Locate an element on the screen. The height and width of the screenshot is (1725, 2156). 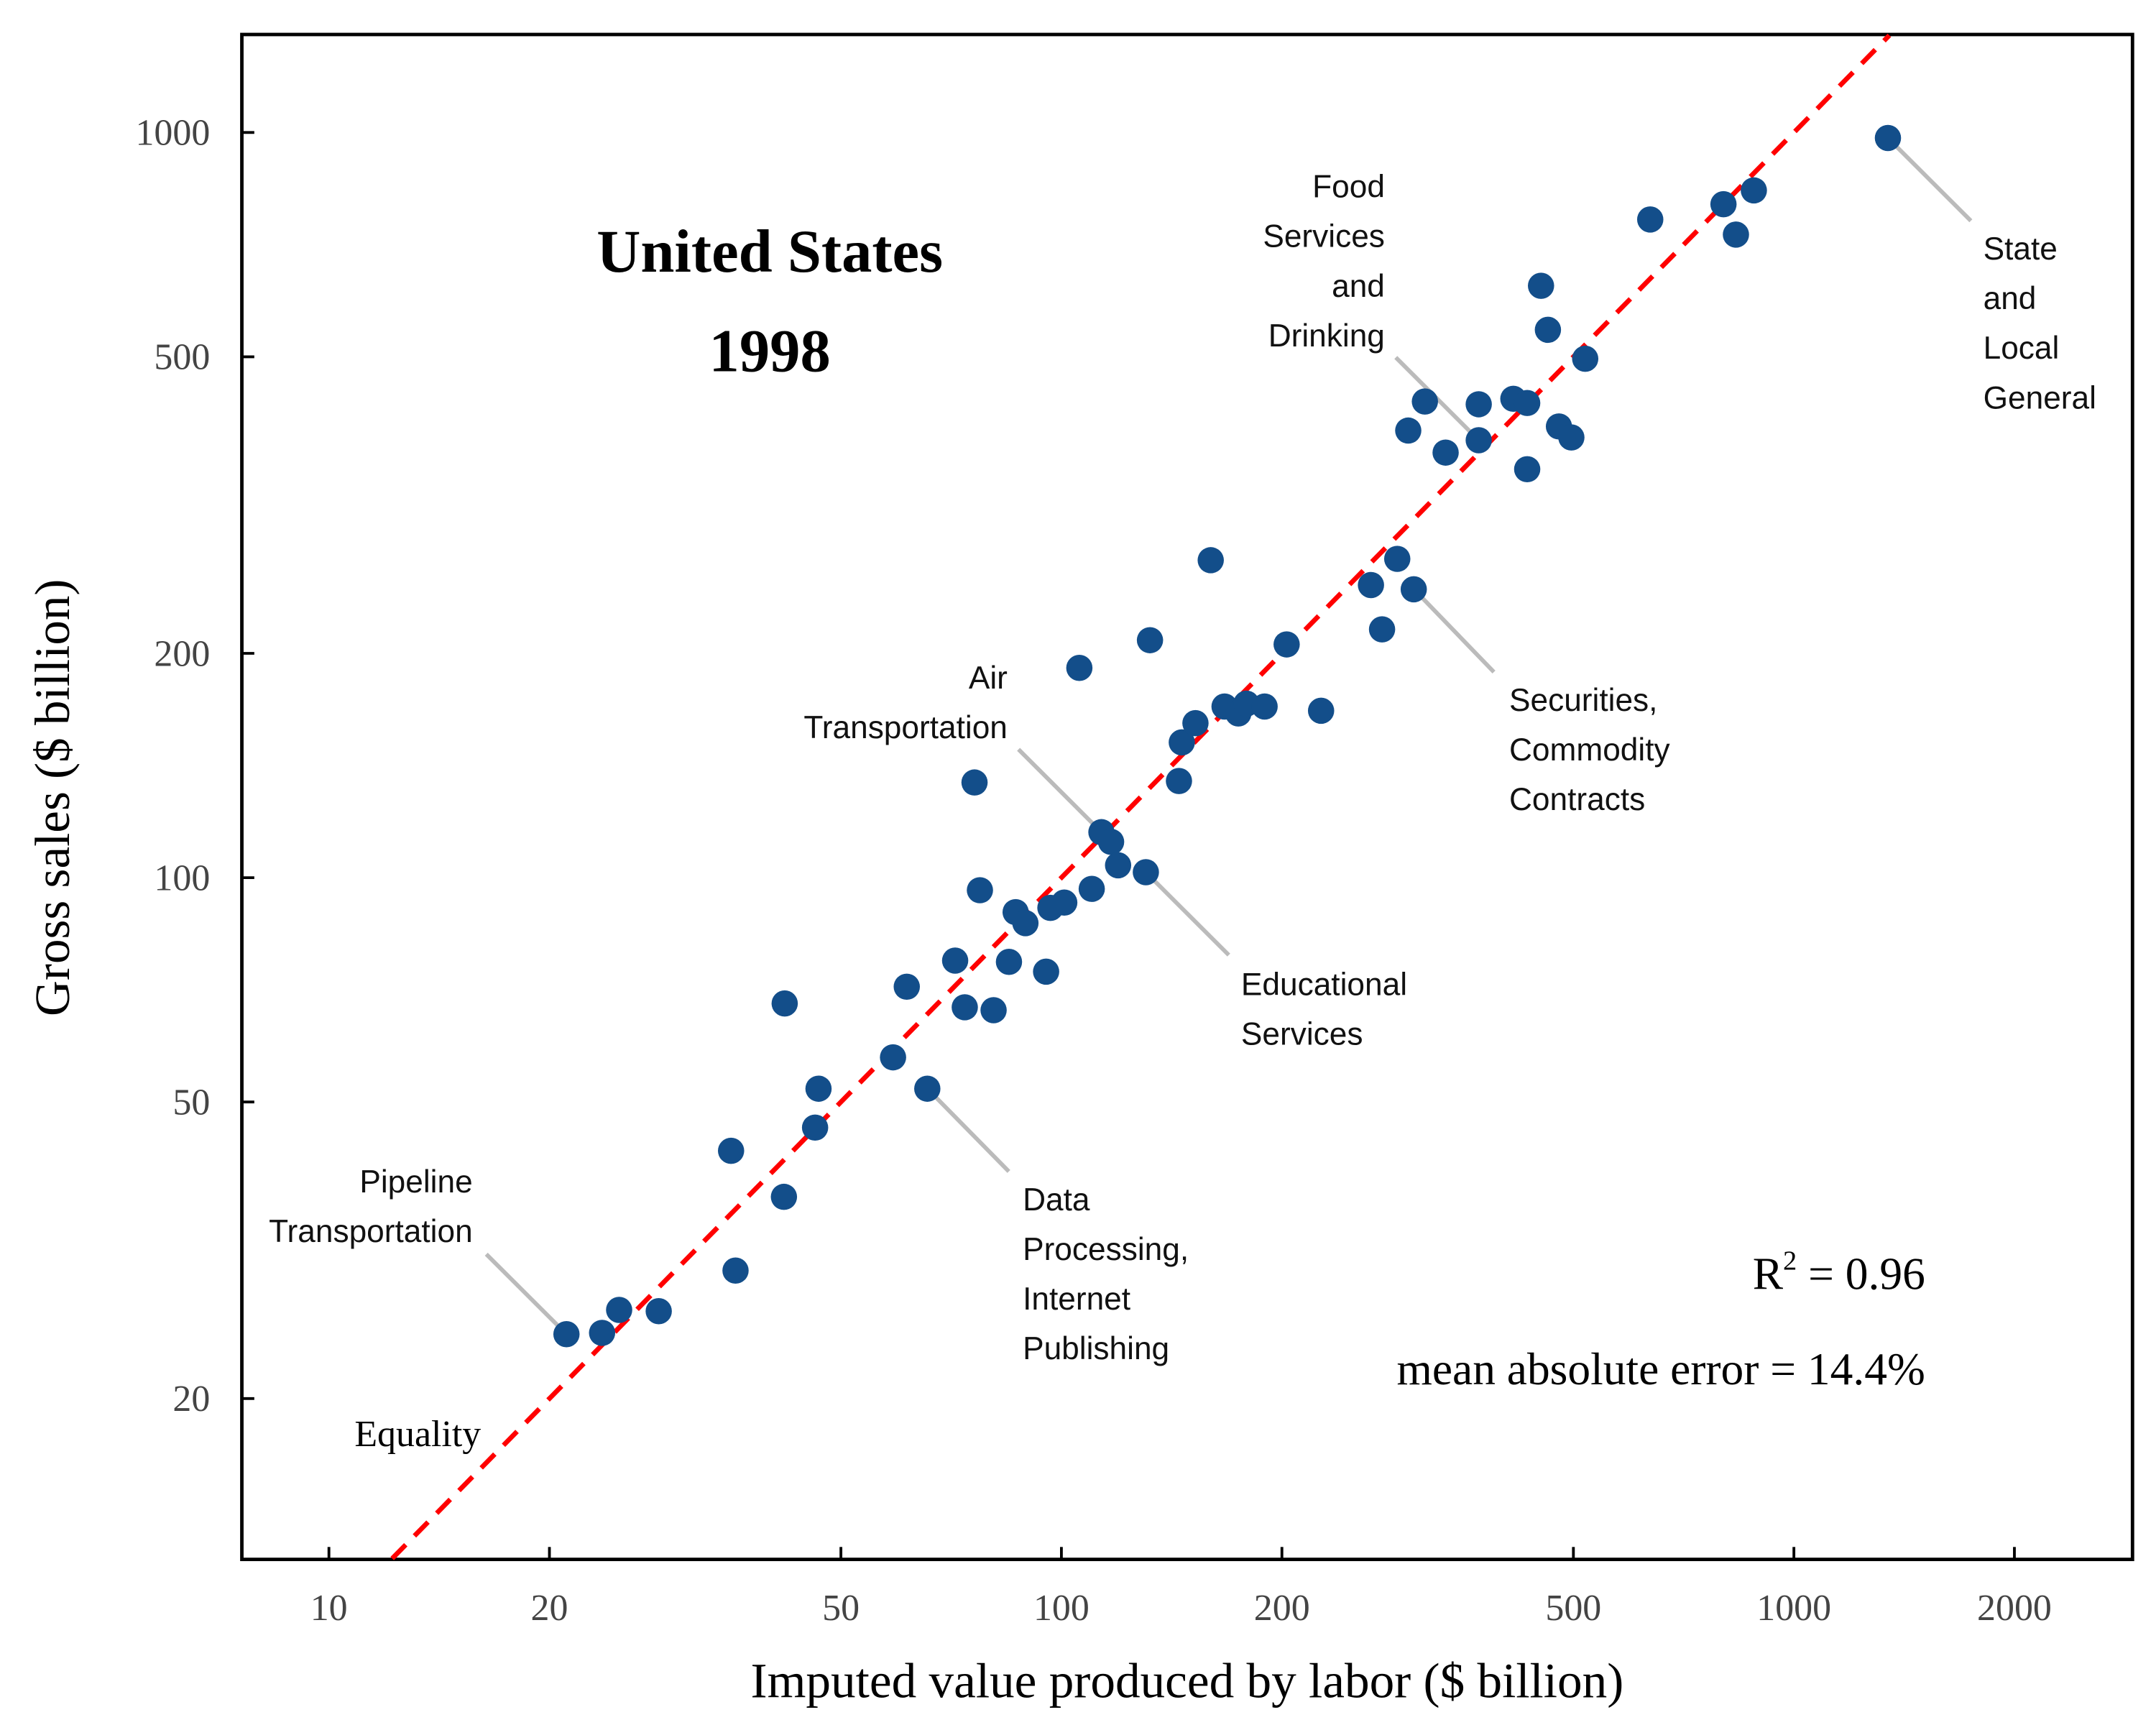
chart-title: United States is located at coordinates (769, 251).